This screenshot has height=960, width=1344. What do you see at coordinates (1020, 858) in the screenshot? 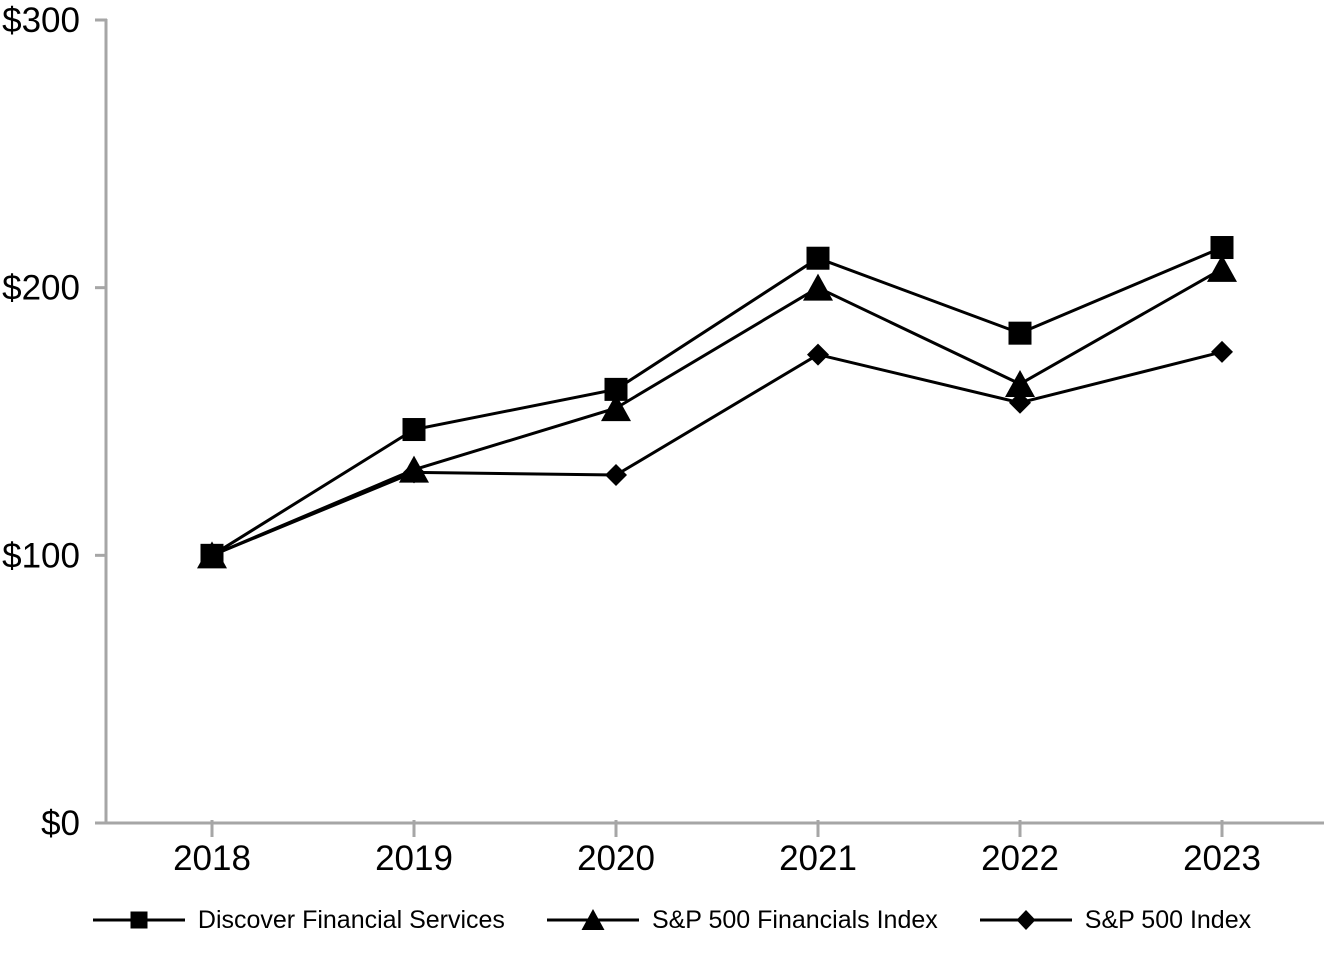
I see `x-axis-tick-label: 2022` at bounding box center [1020, 858].